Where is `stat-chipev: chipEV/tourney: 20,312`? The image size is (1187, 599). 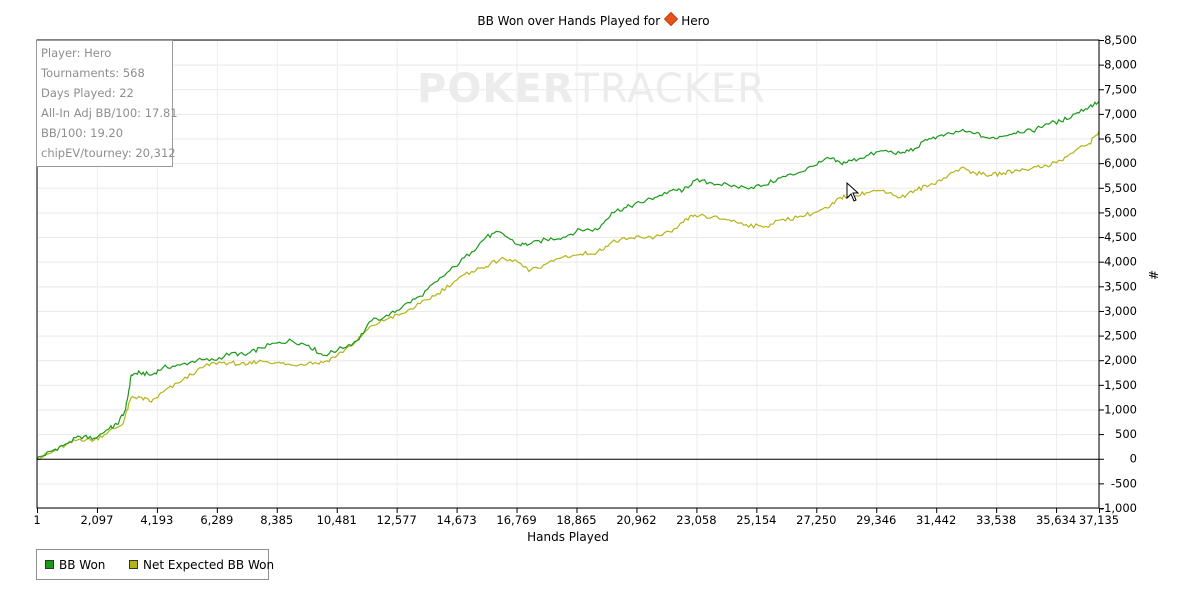 stat-chipev: chipEV/tourney: 20,312 is located at coordinates (108, 153).